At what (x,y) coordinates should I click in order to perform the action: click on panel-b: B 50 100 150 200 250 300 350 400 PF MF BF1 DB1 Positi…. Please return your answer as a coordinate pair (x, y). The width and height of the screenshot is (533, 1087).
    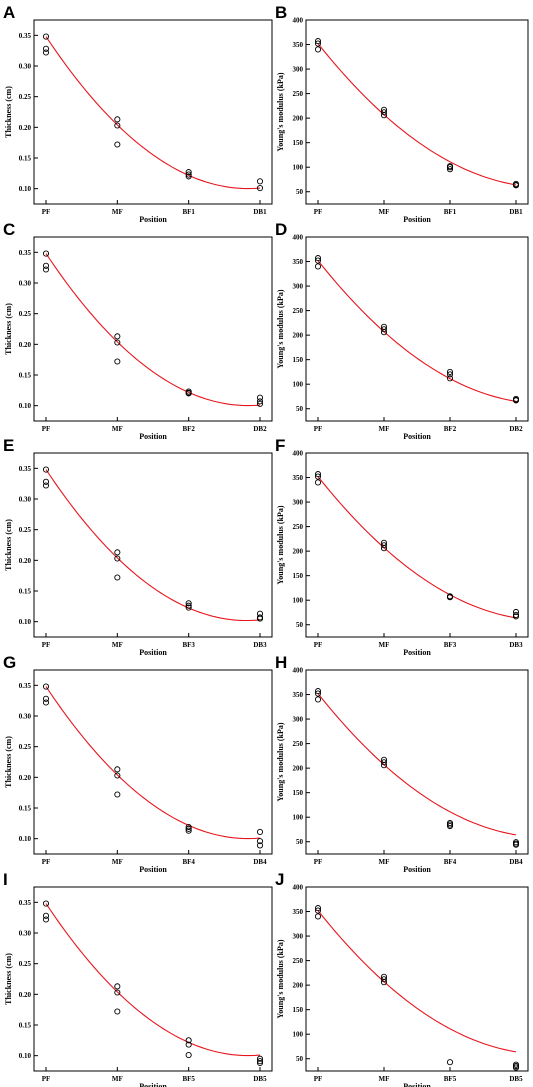
    Looking at the image, I should click on (402, 113).